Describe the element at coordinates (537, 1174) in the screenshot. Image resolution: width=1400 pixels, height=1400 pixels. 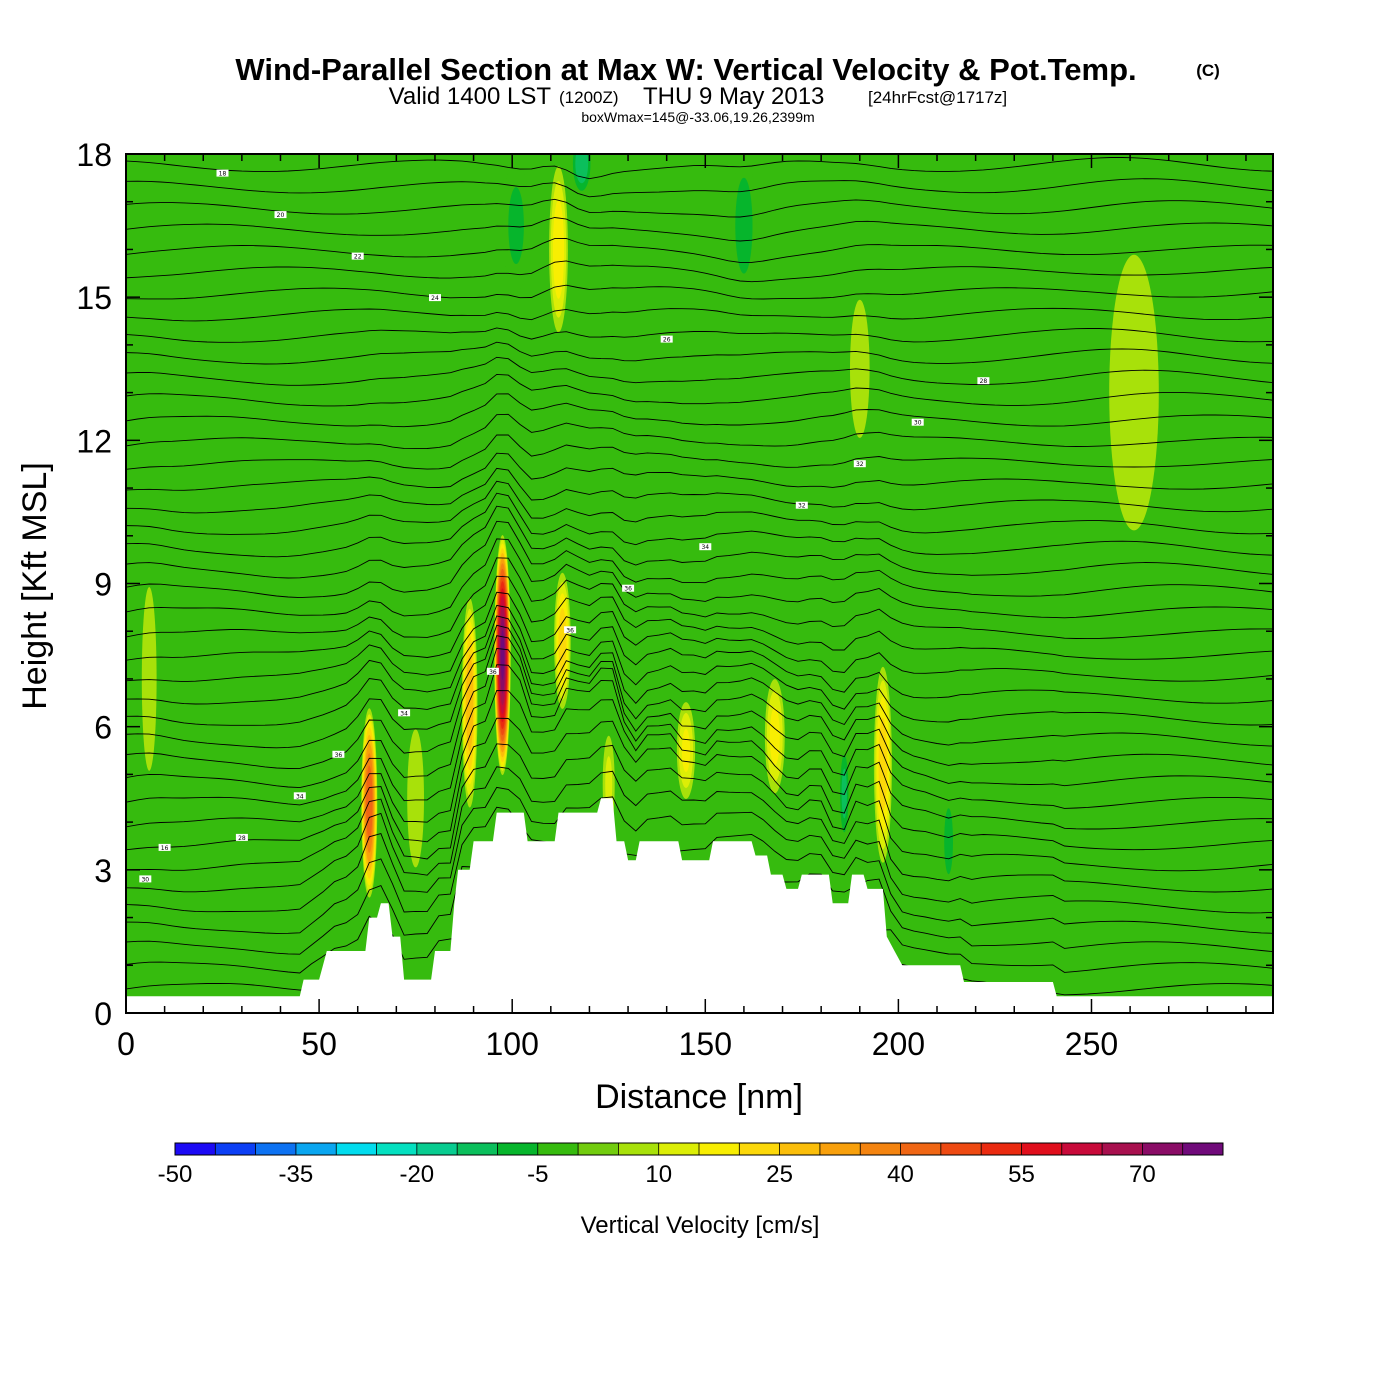
I see `colorbar-tick-label: -5` at that location.